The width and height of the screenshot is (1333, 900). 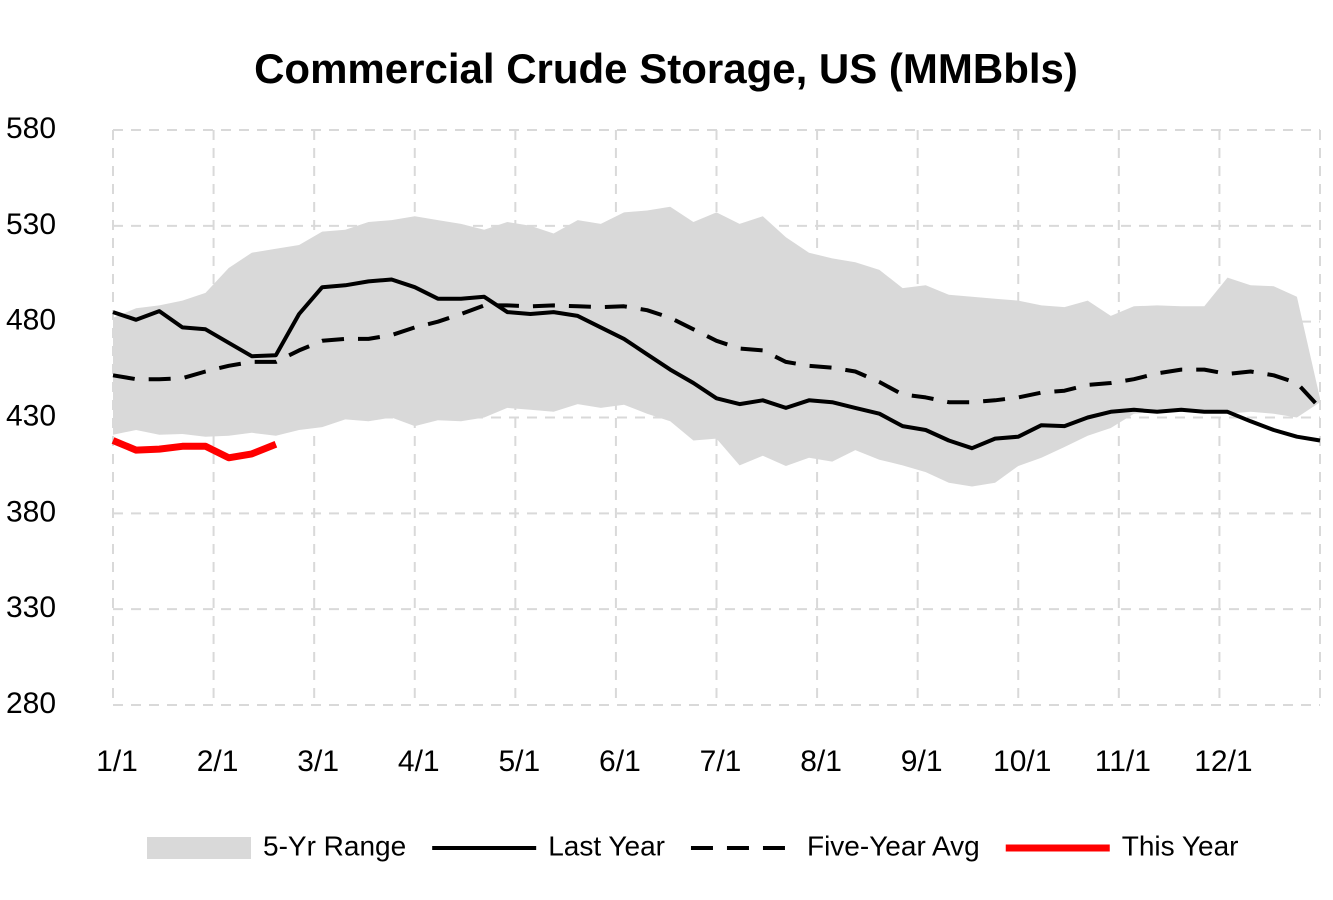 I want to click on x-tick-label: 10/1, so click(x=1022, y=761).